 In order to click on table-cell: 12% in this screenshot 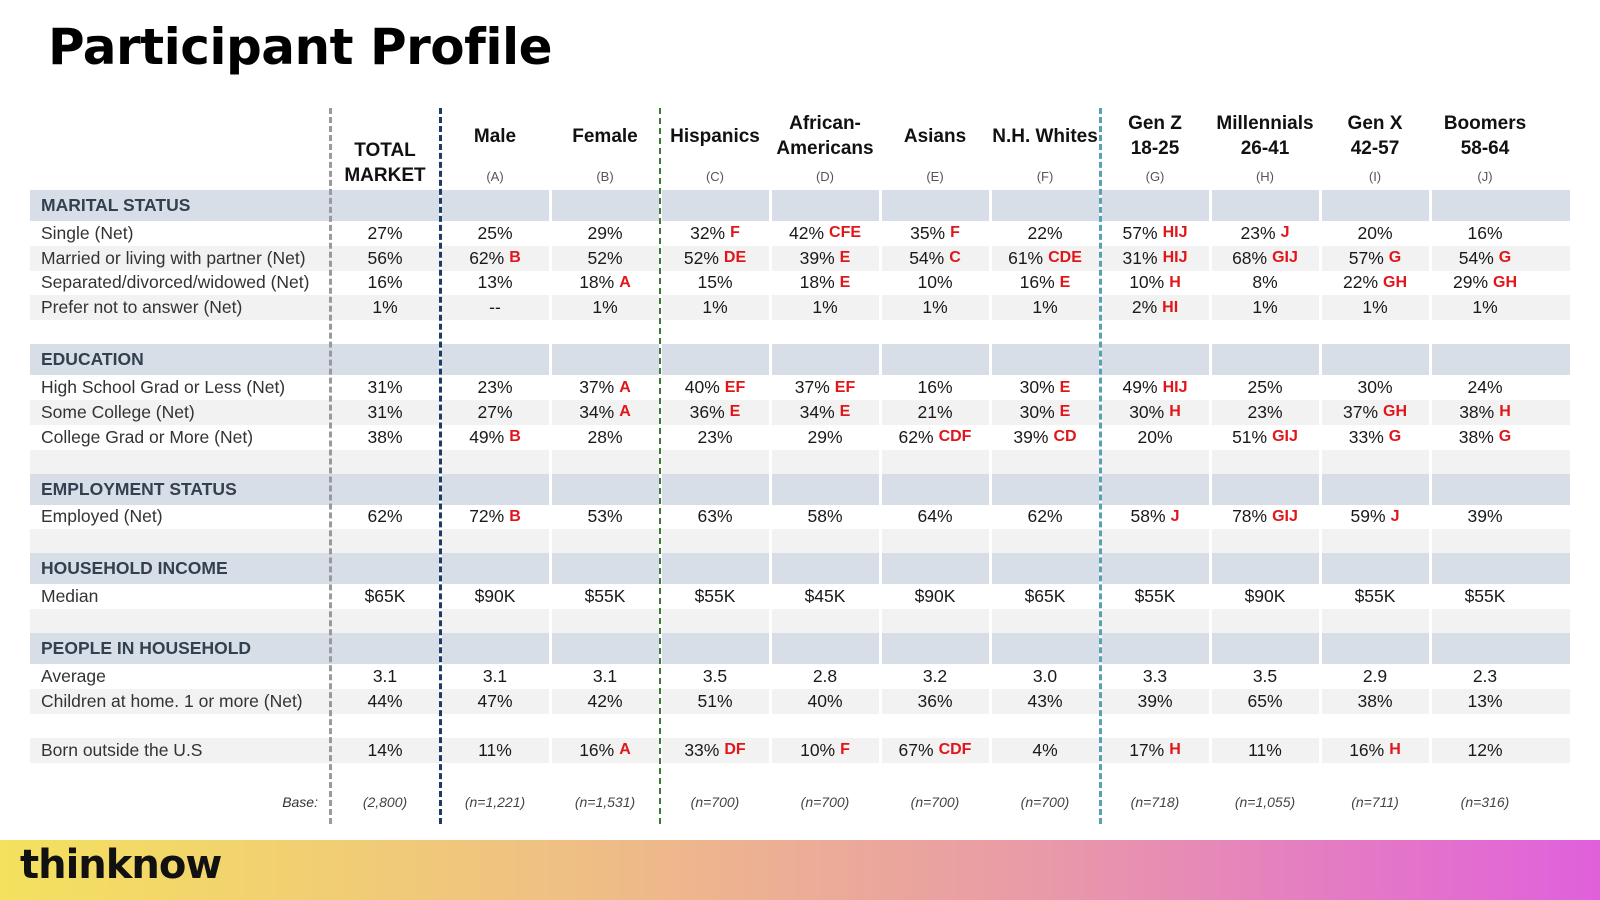, I will do `click(1485, 750)`.